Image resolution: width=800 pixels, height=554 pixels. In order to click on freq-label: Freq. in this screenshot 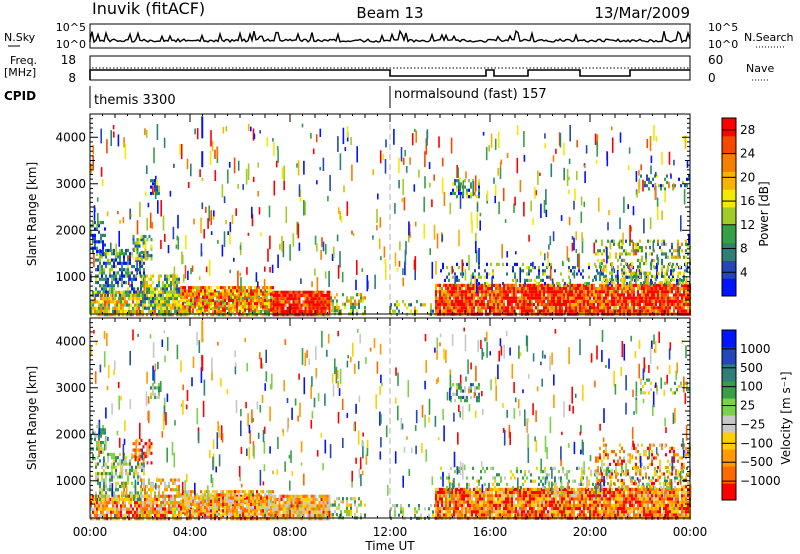, I will do `click(23, 60)`.